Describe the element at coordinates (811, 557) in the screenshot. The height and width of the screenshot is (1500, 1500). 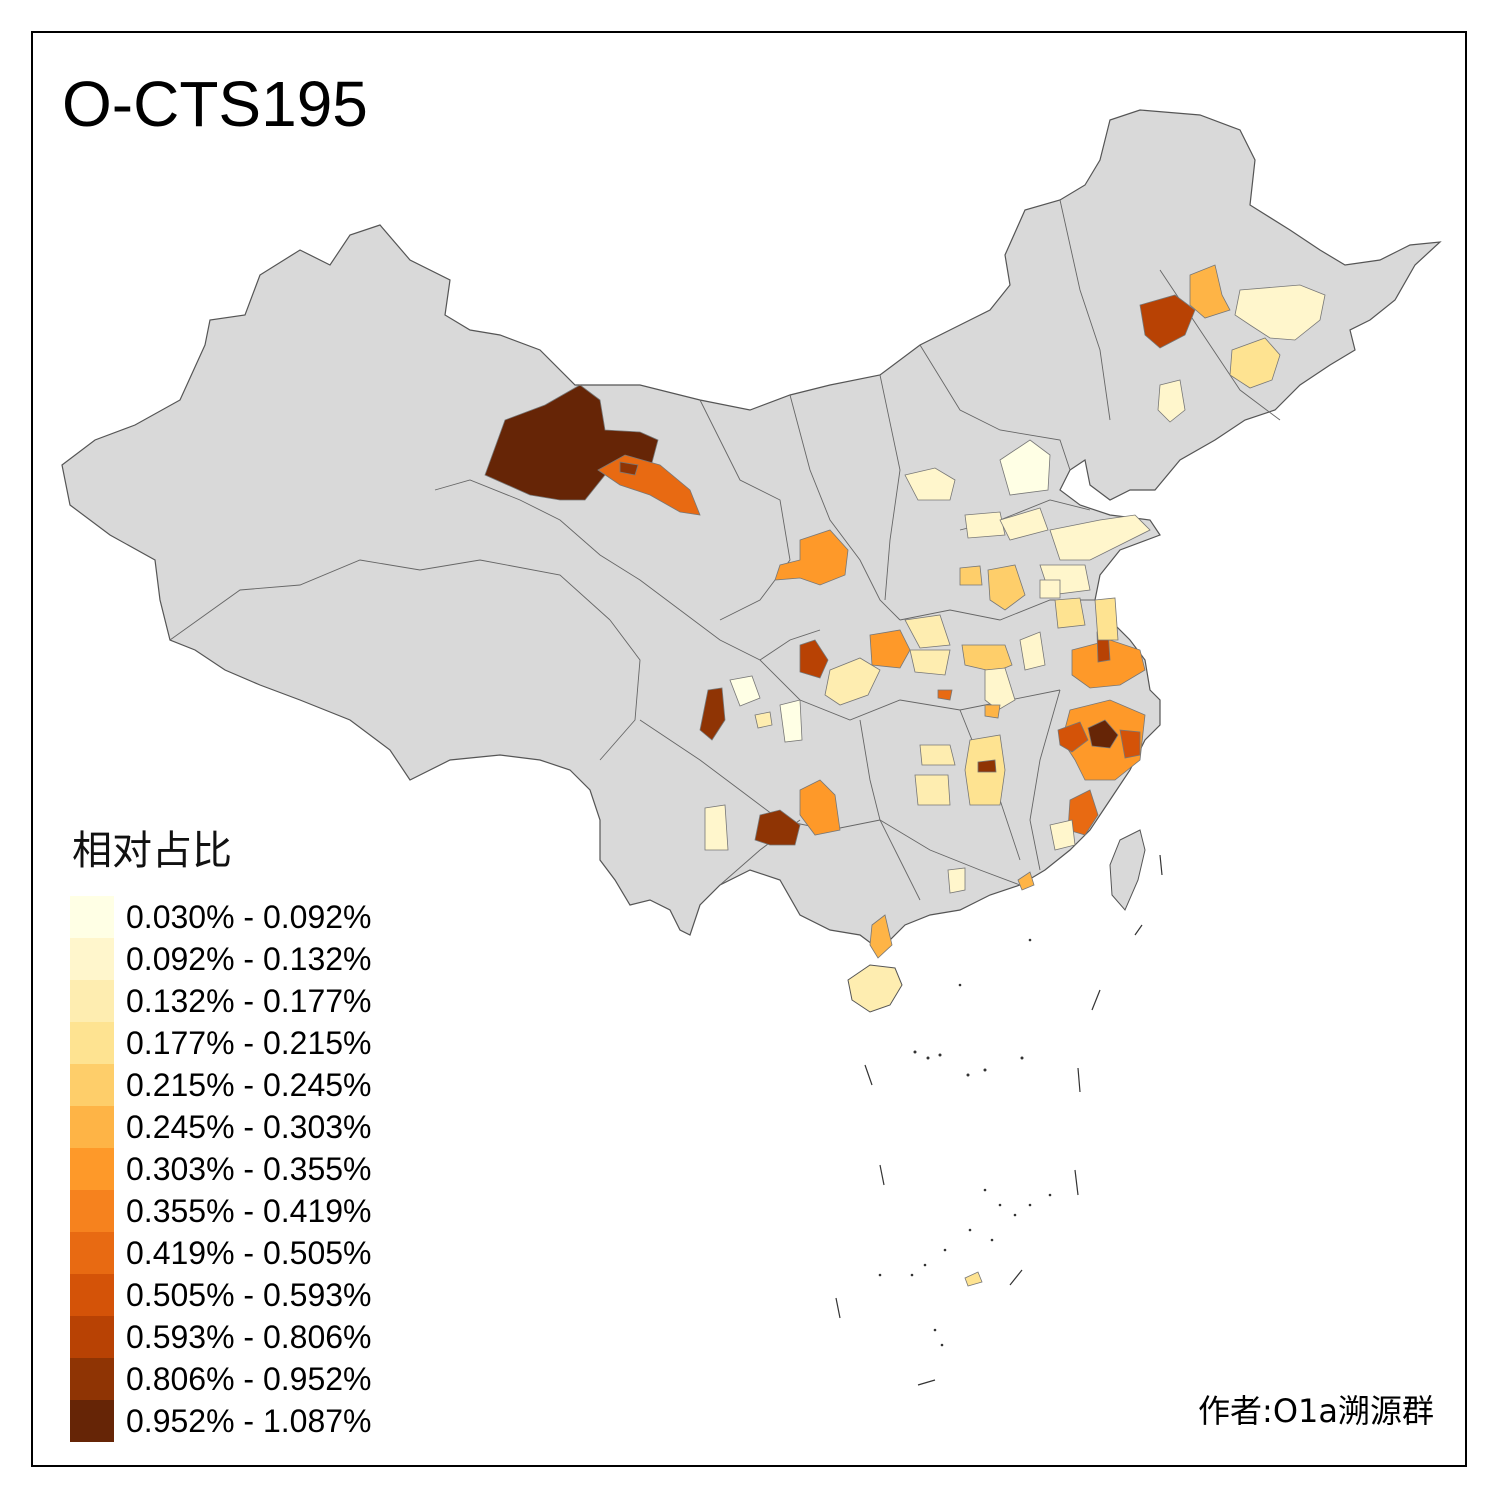
I see `region-gansu` at that location.